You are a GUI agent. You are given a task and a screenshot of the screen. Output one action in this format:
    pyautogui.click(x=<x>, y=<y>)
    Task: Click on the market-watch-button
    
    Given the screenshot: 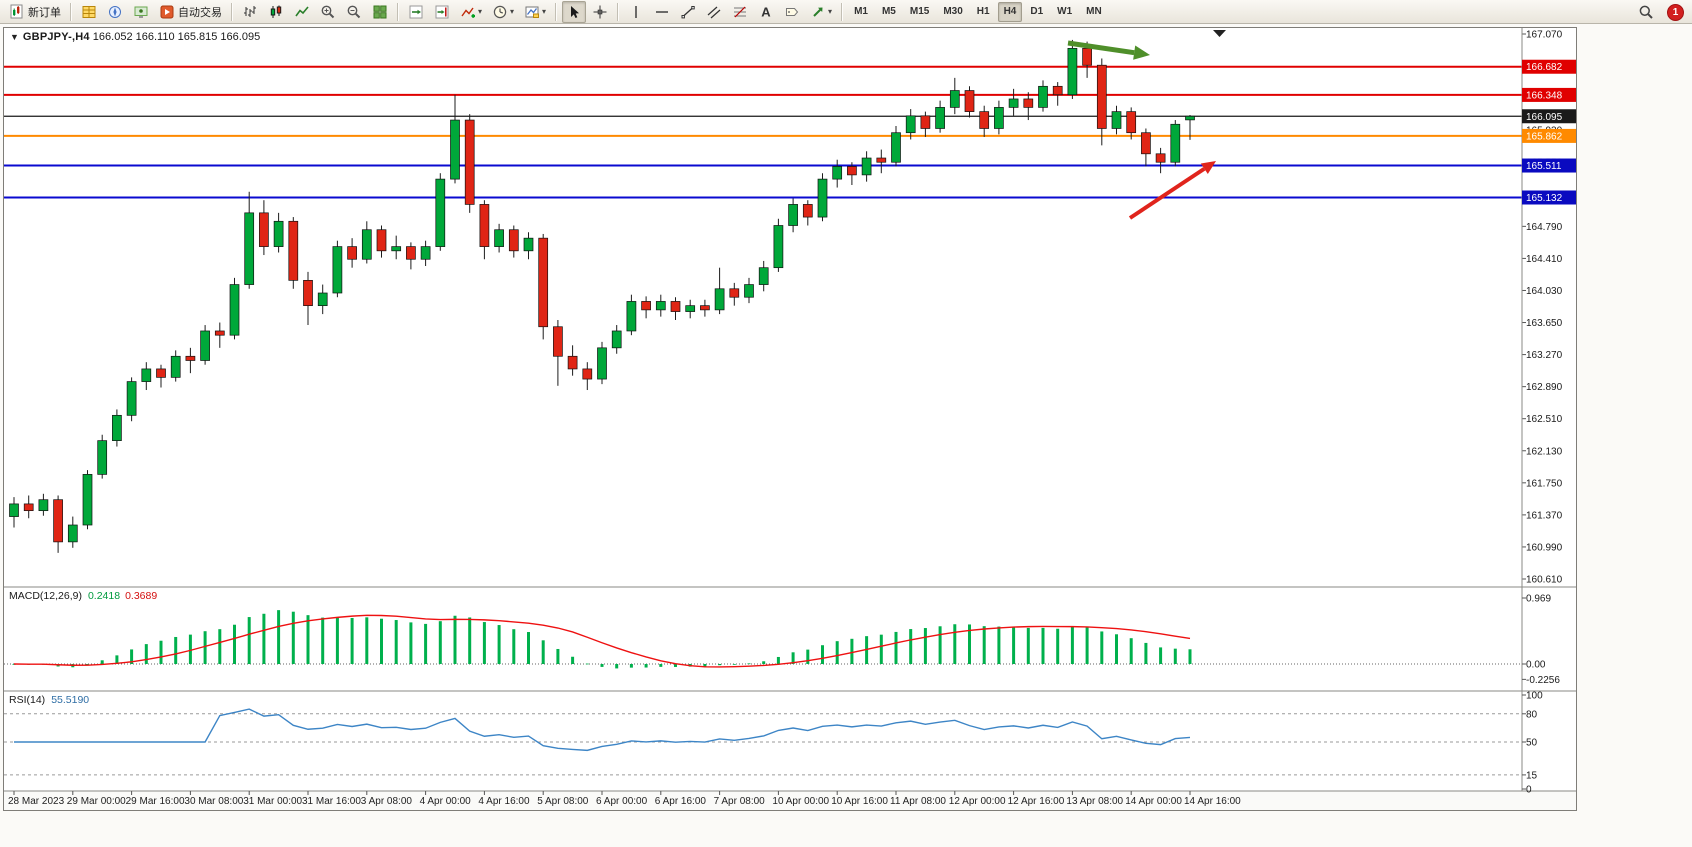 What is the action you would take?
    pyautogui.click(x=89, y=12)
    